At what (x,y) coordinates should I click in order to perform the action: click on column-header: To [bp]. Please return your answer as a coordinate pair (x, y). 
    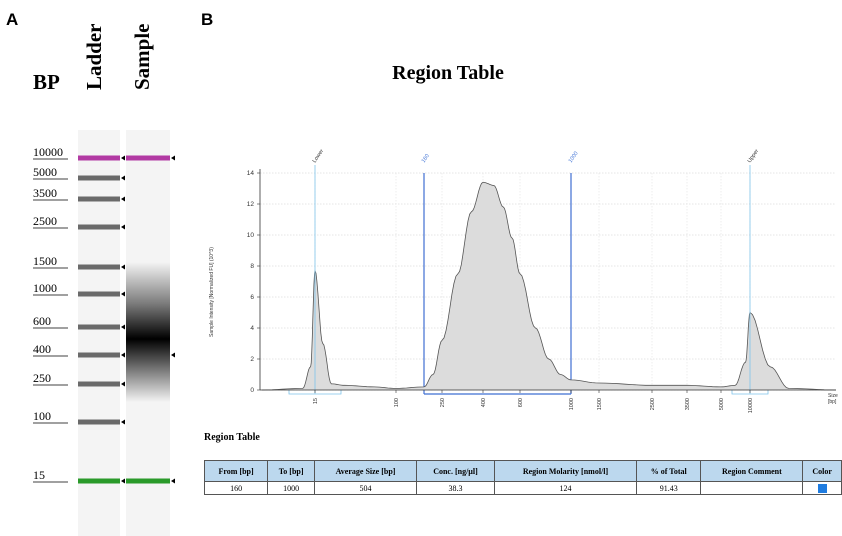
    Looking at the image, I should click on (291, 471).